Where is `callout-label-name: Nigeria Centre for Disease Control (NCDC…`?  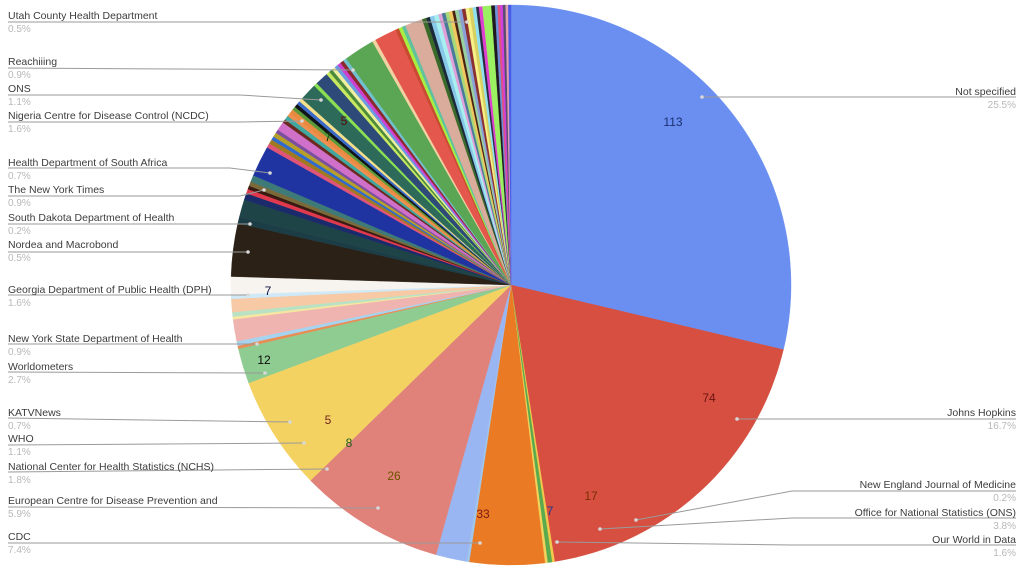
callout-label-name: Nigeria Centre for Disease Control (NCDC… is located at coordinates (108, 116).